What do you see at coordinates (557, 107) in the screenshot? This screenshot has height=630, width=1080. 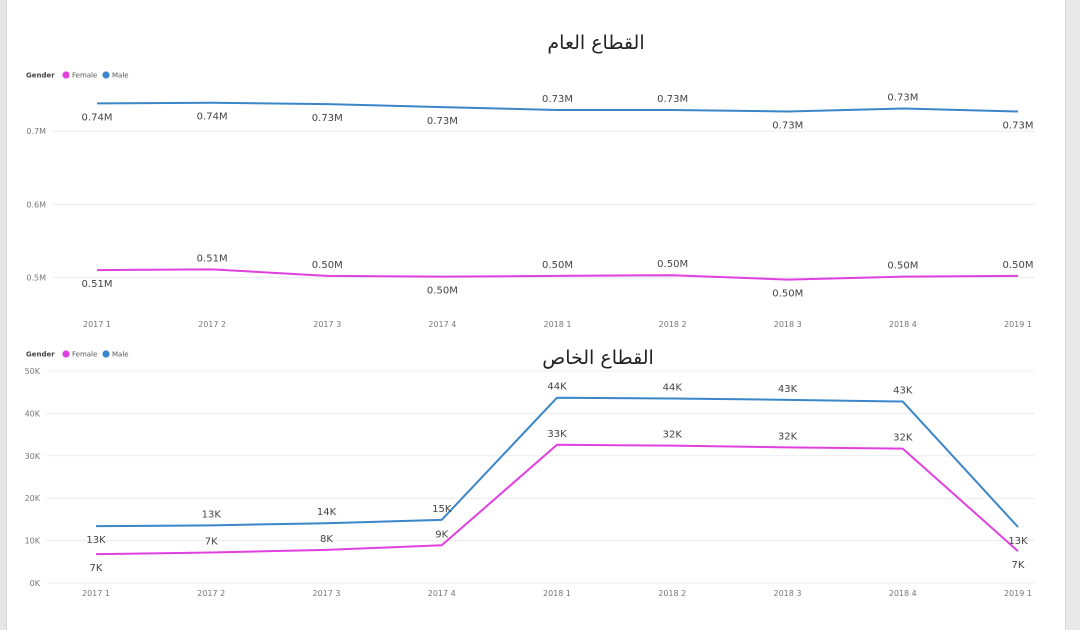 I see `series-line-male` at bounding box center [557, 107].